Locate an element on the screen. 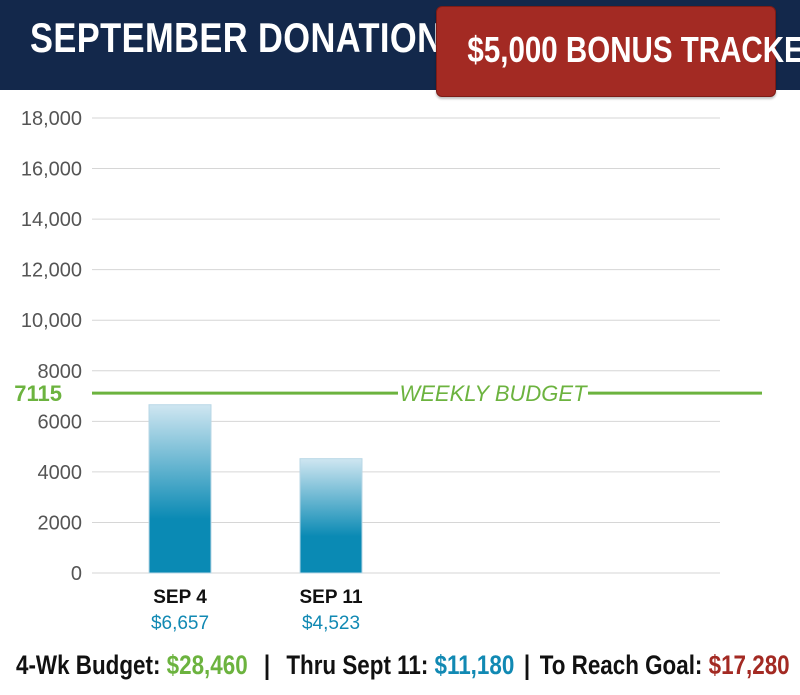 The width and height of the screenshot is (800, 695). budget-label: 4-Wk Budget: is located at coordinates (88, 665).